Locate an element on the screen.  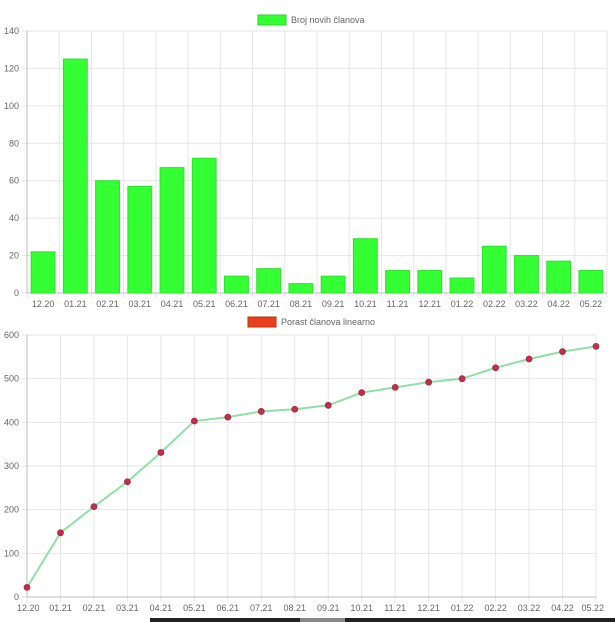
legend: Porast članova linearno is located at coordinates (311, 322).